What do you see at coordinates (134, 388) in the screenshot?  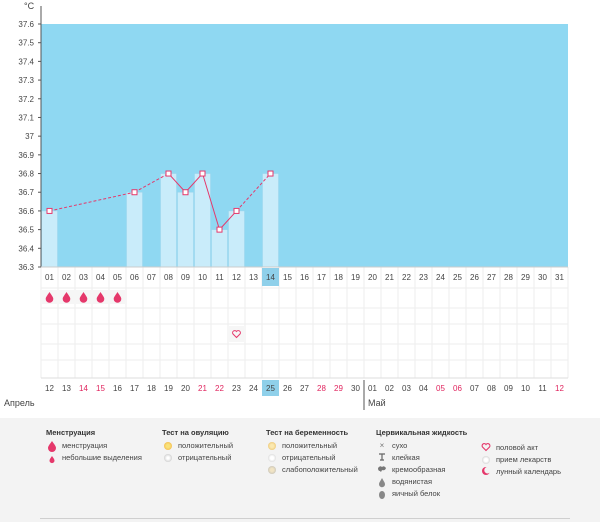 I see `calendar-date-label: 17` at bounding box center [134, 388].